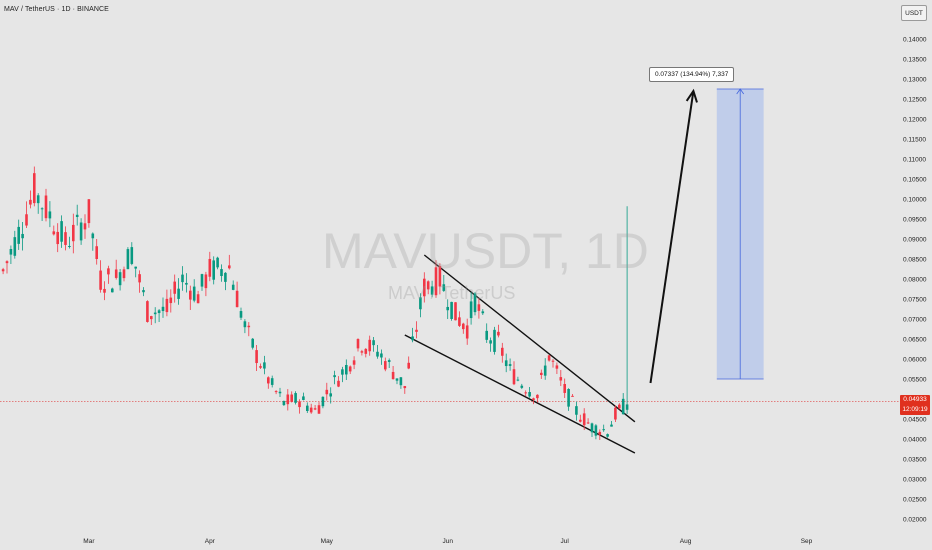  What do you see at coordinates (914, 139) in the screenshot?
I see `y-tick-label: 0.11500` at bounding box center [914, 139].